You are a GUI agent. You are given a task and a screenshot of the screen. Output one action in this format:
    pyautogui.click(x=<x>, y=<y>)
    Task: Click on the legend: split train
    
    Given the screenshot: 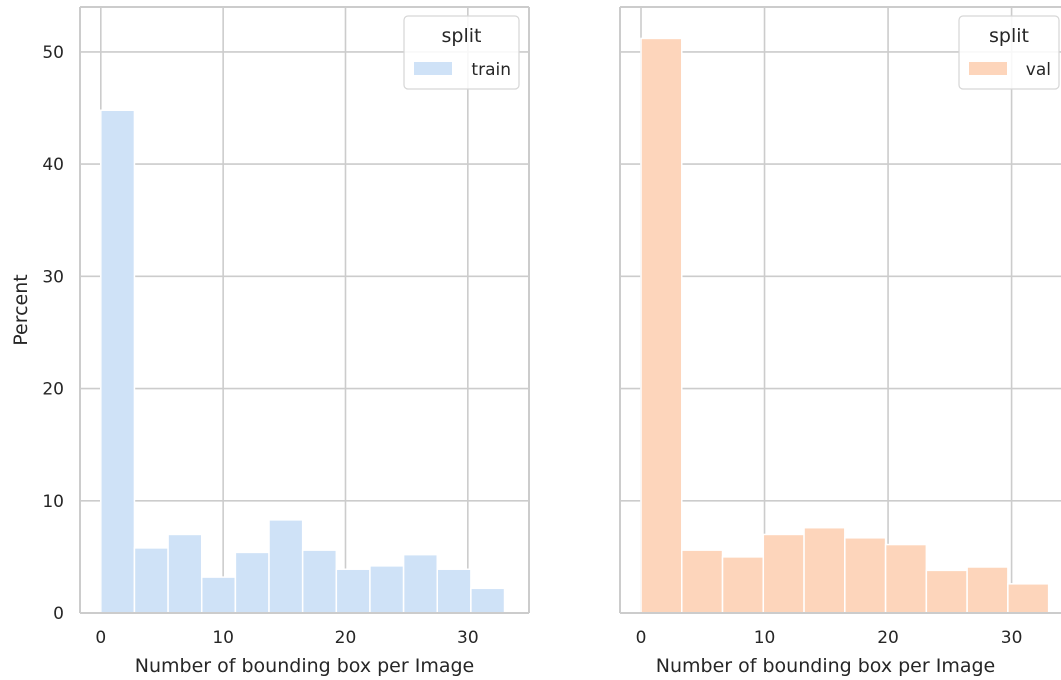 What is the action you would take?
    pyautogui.click(x=461, y=52)
    